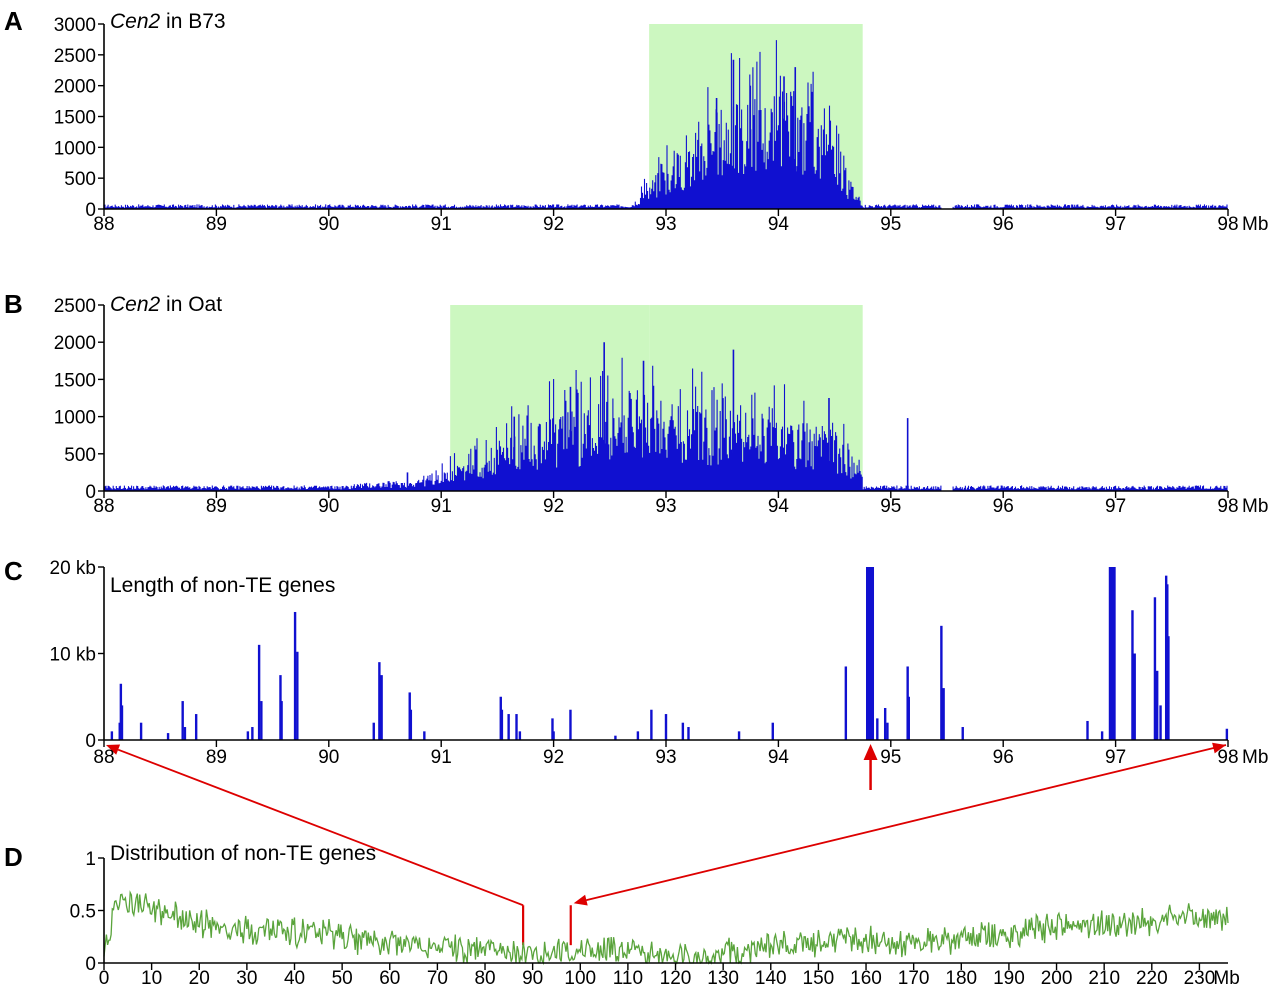  Describe the element at coordinates (135, 21) in the screenshot. I see `panel-a-title-italic: Cen2` at that location.